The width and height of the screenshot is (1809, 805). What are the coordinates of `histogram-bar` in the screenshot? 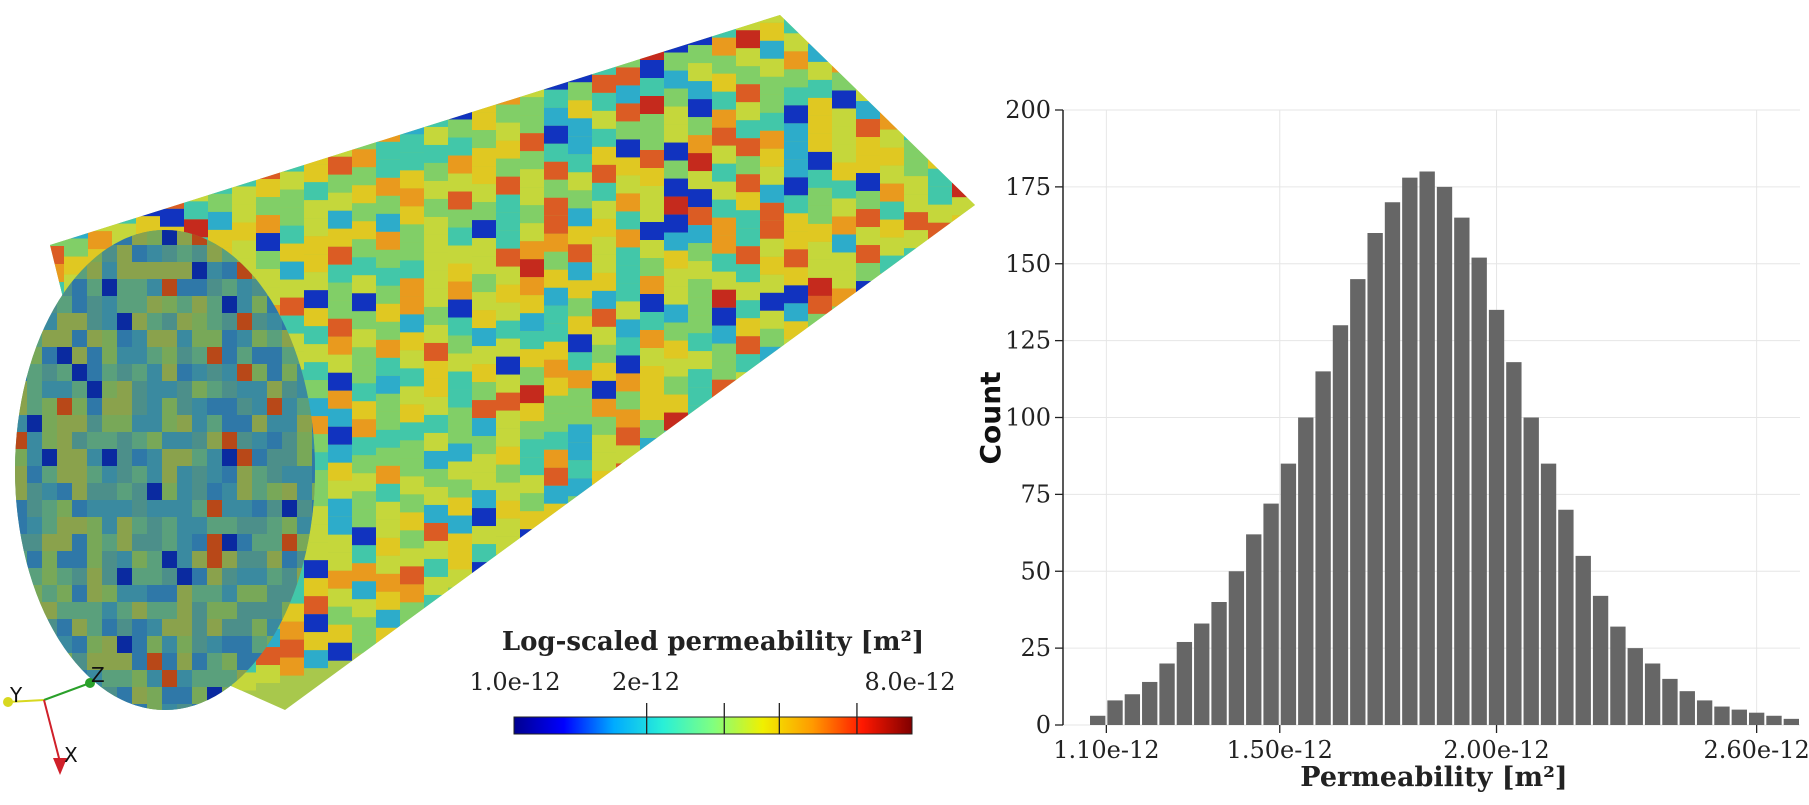 It's located at (1306, 571).